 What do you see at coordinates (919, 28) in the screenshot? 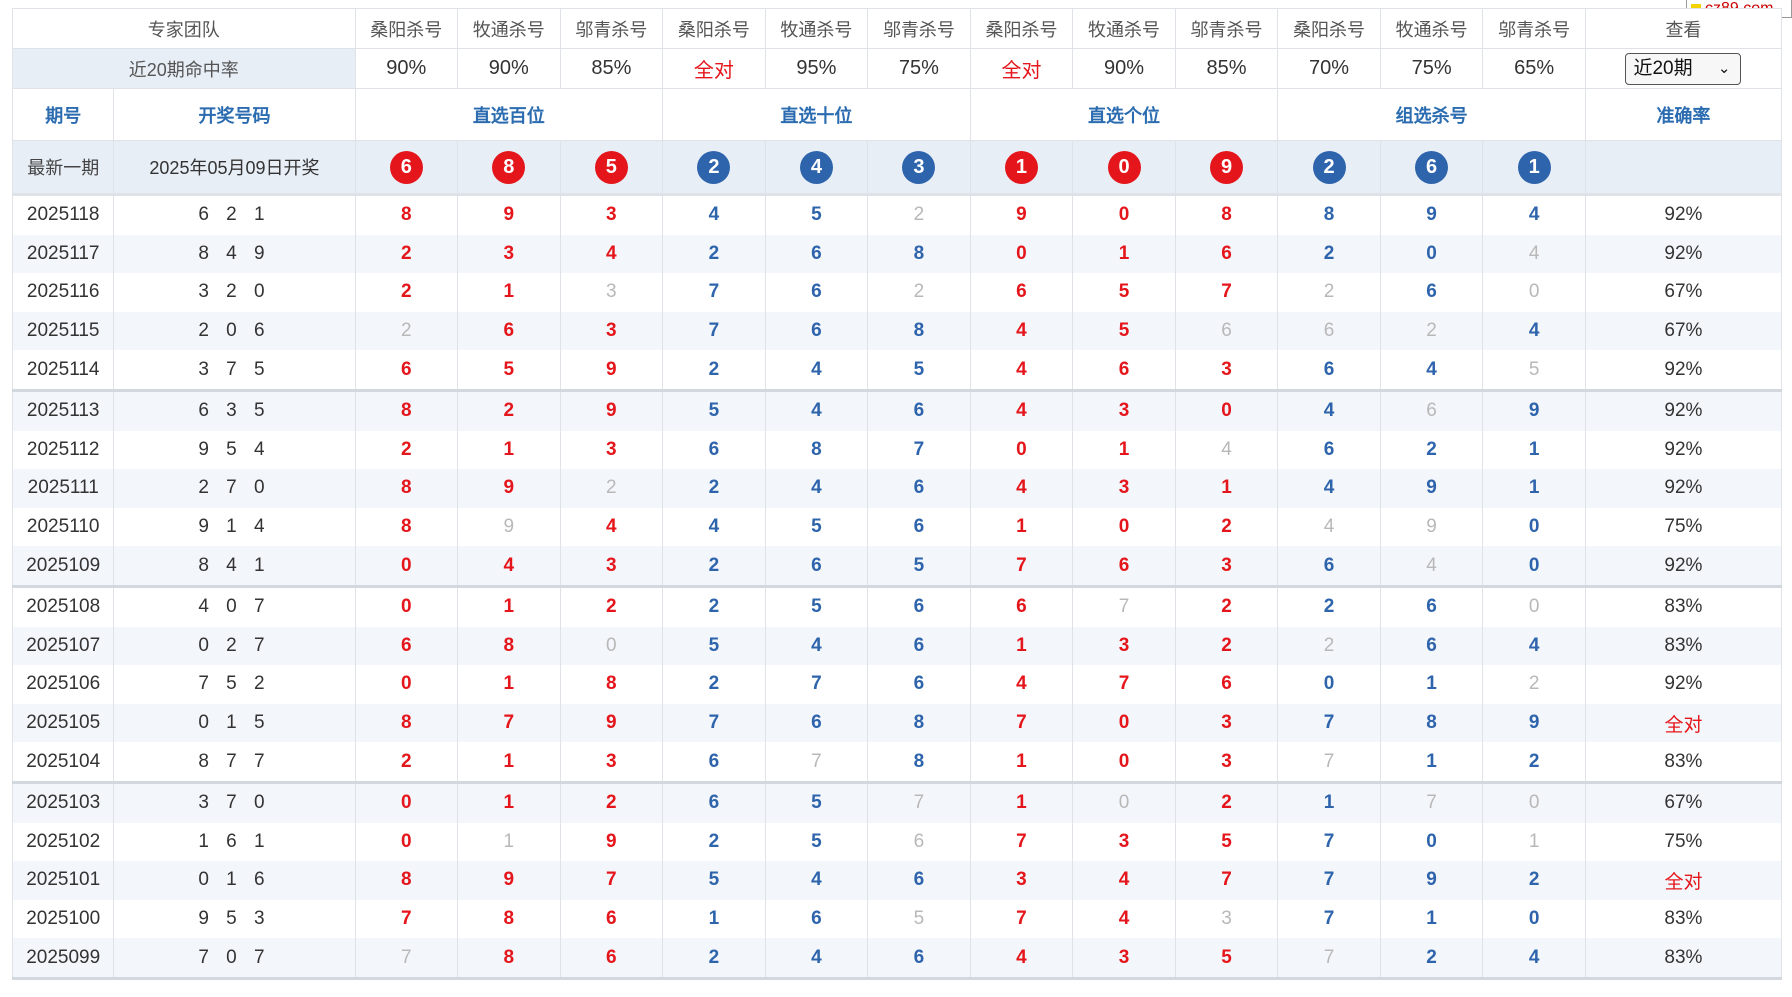
I see `expert-name: 邬青杀号` at bounding box center [919, 28].